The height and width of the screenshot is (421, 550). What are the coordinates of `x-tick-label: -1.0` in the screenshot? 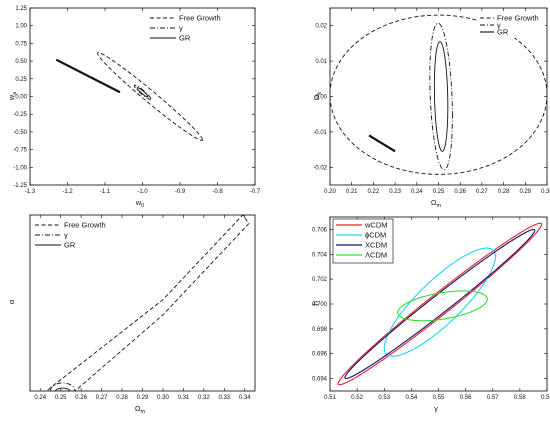 It's located at (142, 192).